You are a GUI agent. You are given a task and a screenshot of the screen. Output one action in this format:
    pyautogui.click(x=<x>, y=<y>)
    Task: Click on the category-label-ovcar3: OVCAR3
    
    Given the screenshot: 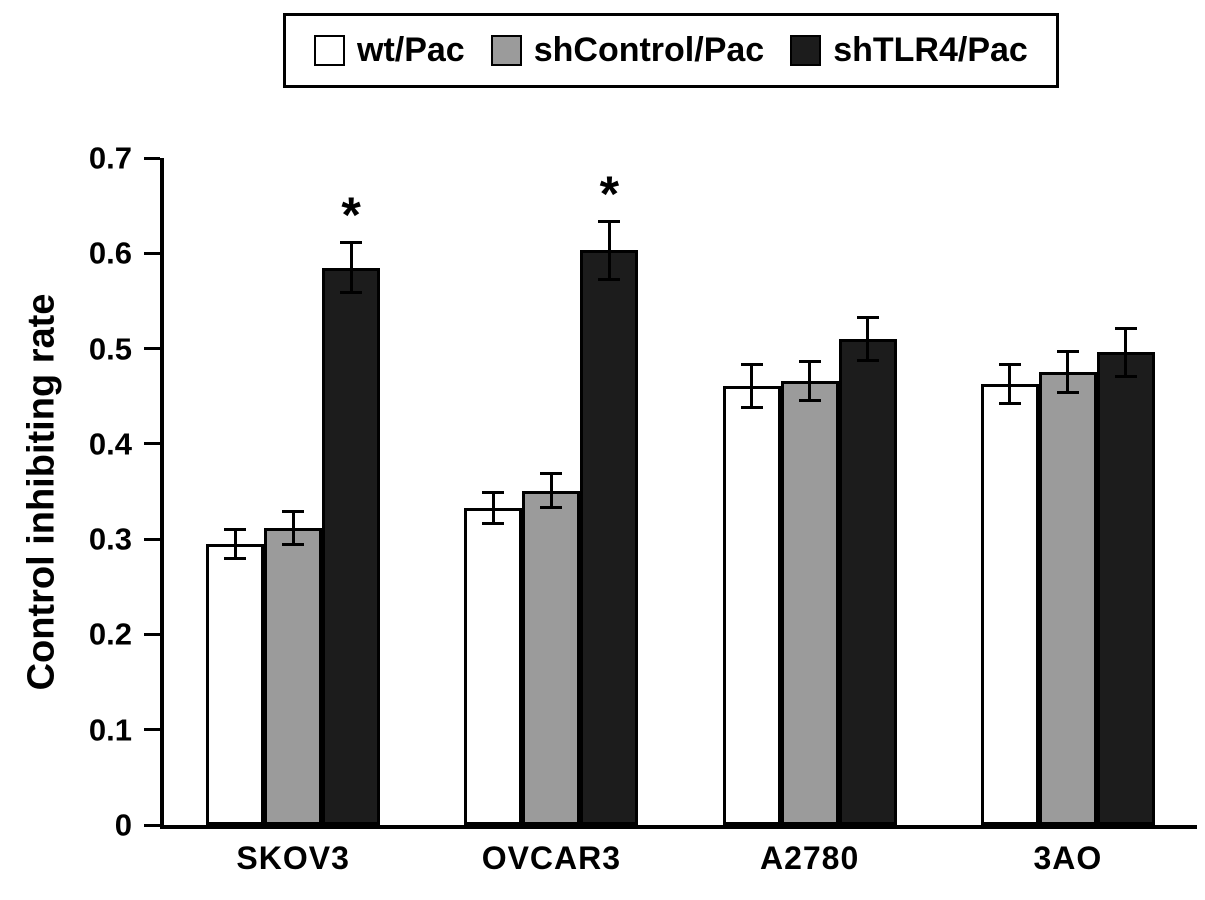 What is the action you would take?
    pyautogui.click(x=551, y=858)
    